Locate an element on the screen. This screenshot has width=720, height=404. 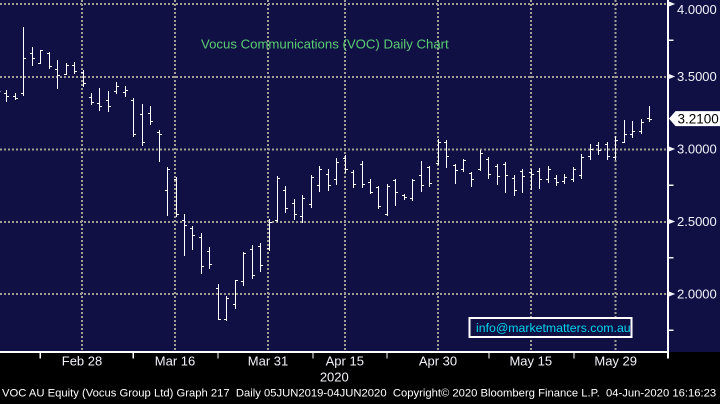
svg-text: 3.2100 is located at coordinates (698, 118).